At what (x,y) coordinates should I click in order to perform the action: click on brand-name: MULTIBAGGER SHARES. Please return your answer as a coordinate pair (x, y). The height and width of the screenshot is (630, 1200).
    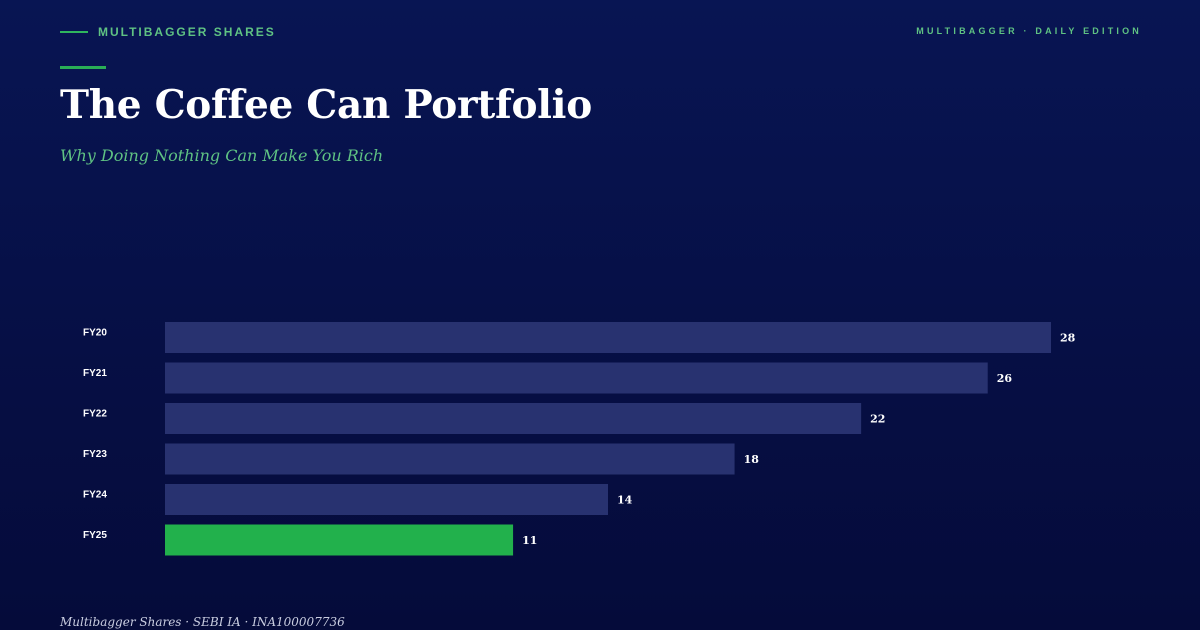
    Looking at the image, I should click on (187, 32).